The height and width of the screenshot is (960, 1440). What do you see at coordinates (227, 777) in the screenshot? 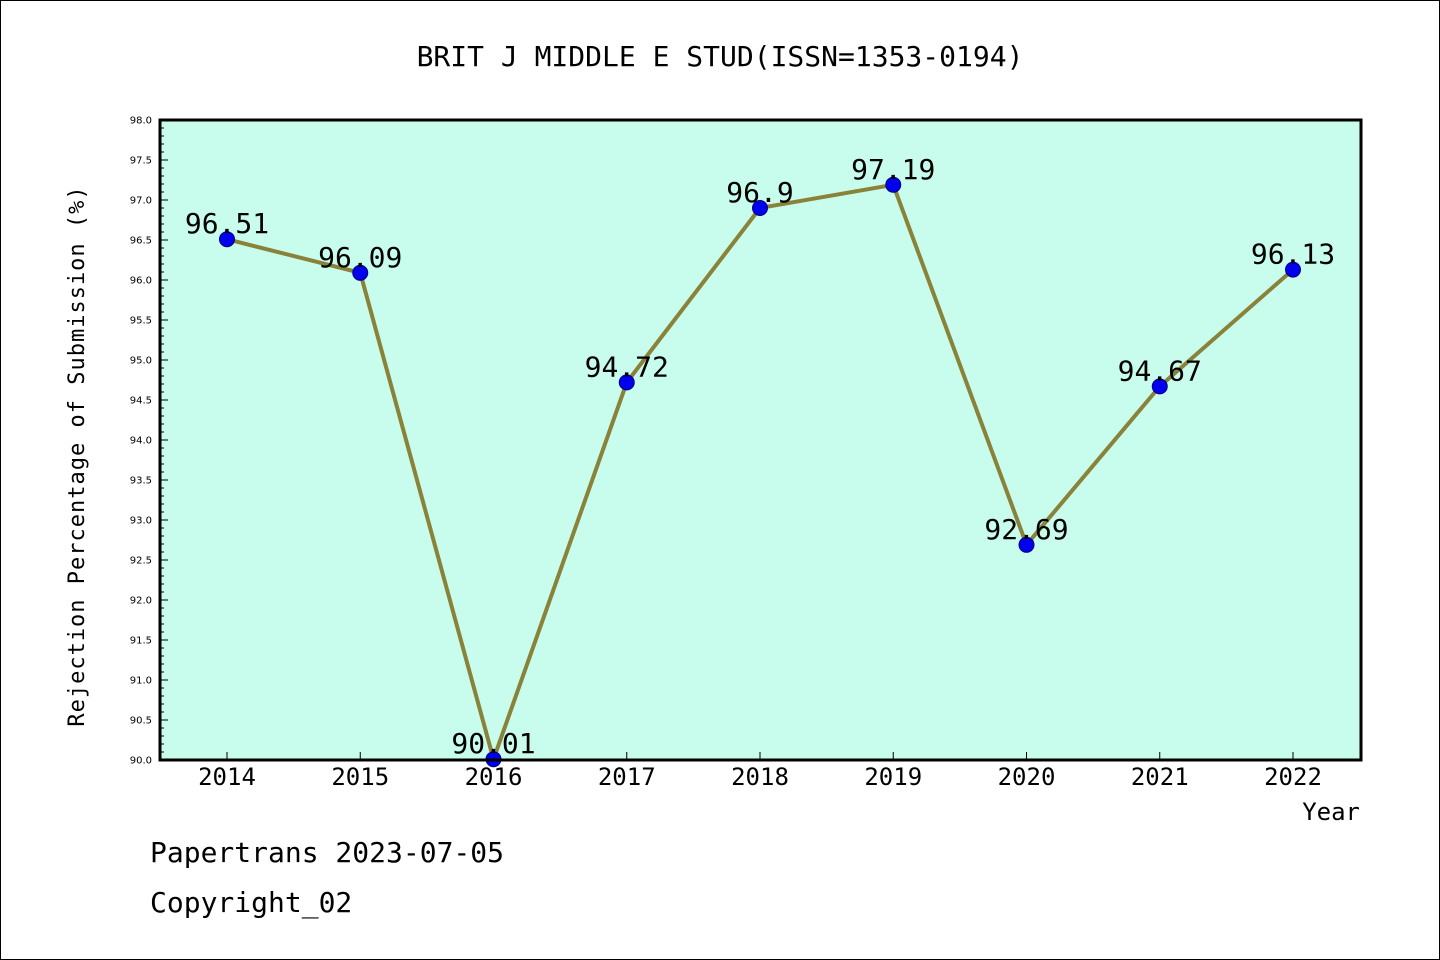
I see `x-tick-label: 2014` at bounding box center [227, 777].